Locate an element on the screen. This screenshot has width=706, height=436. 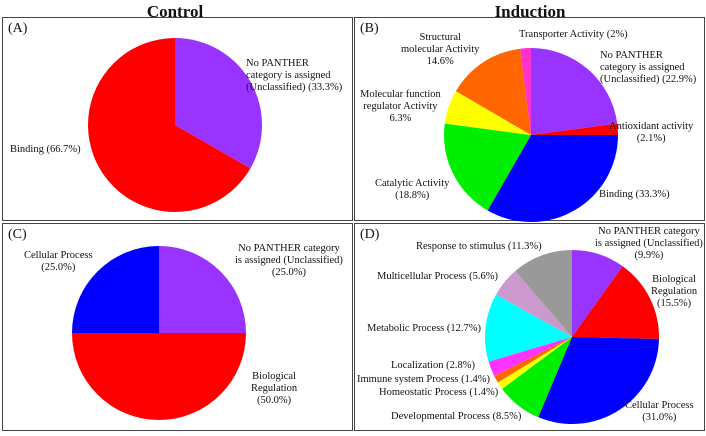
panel-label: (B) is located at coordinates (369, 28).